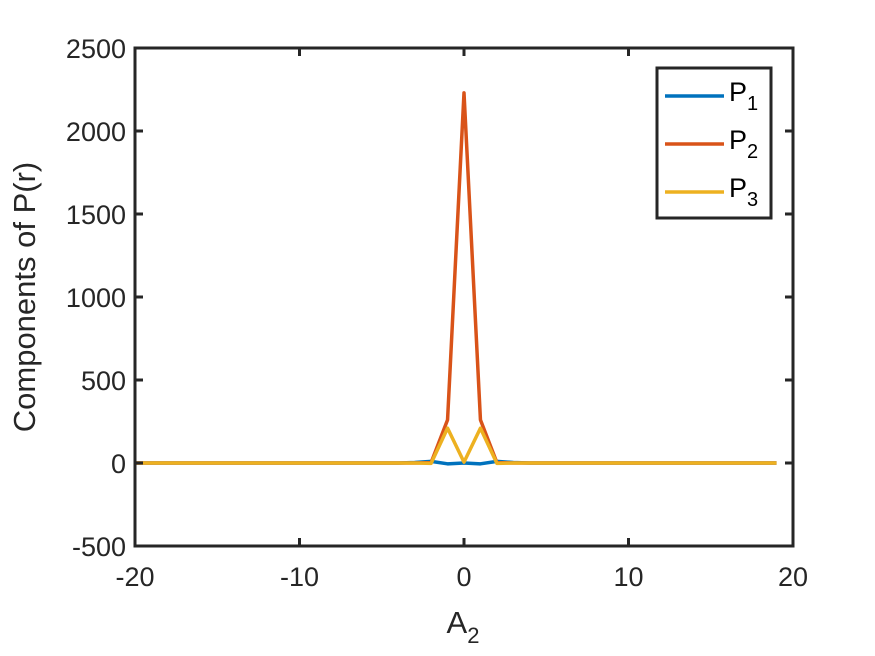 The height and width of the screenshot is (656, 875). Describe the element at coordinates (134, 577) in the screenshot. I see `x-tick-label: -20` at that location.